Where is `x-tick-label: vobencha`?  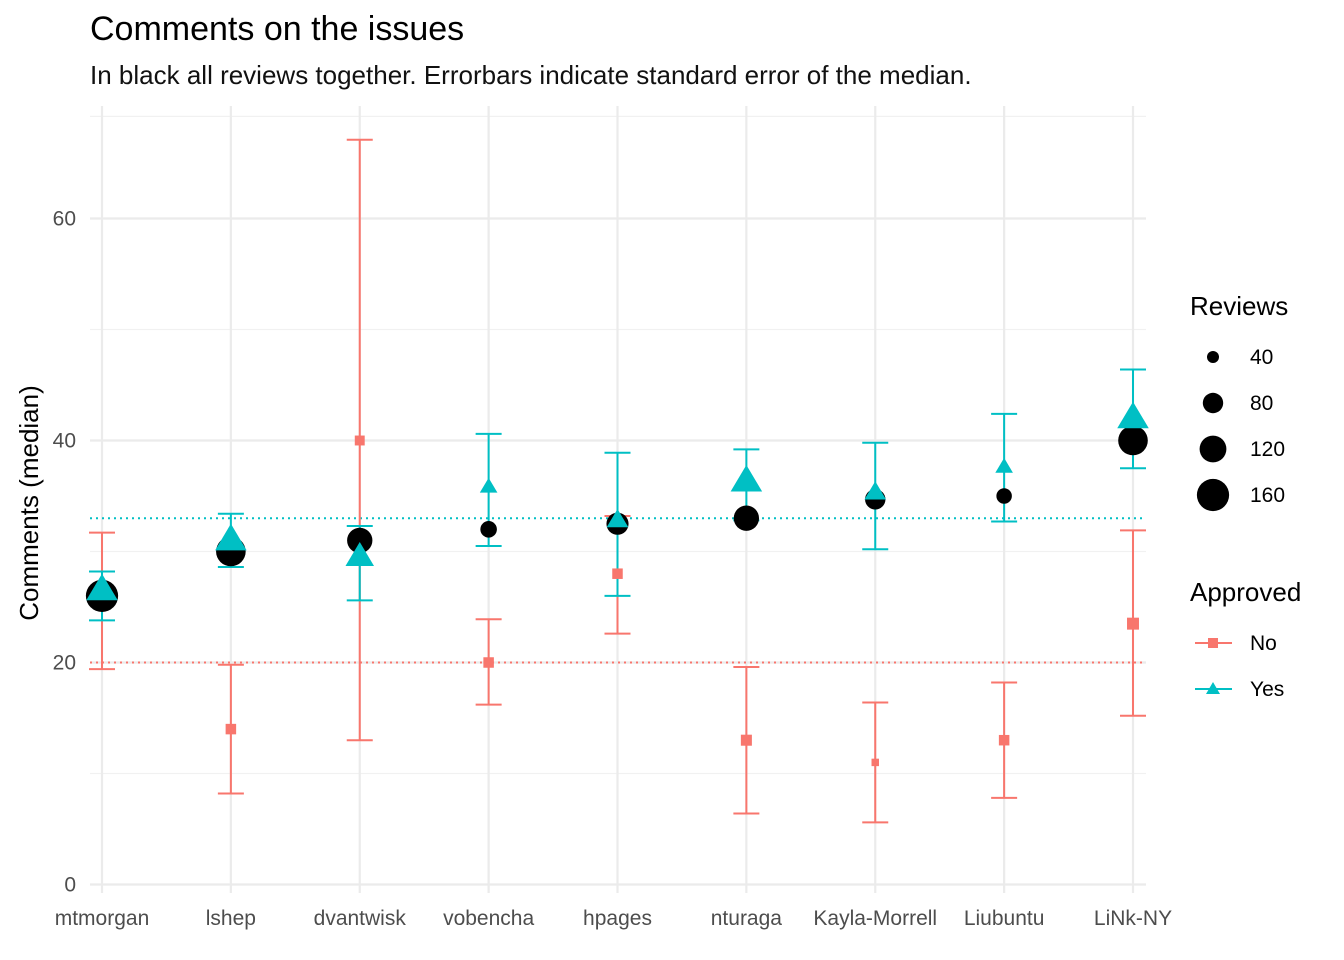 x-tick-label: vobencha is located at coordinates (488, 918).